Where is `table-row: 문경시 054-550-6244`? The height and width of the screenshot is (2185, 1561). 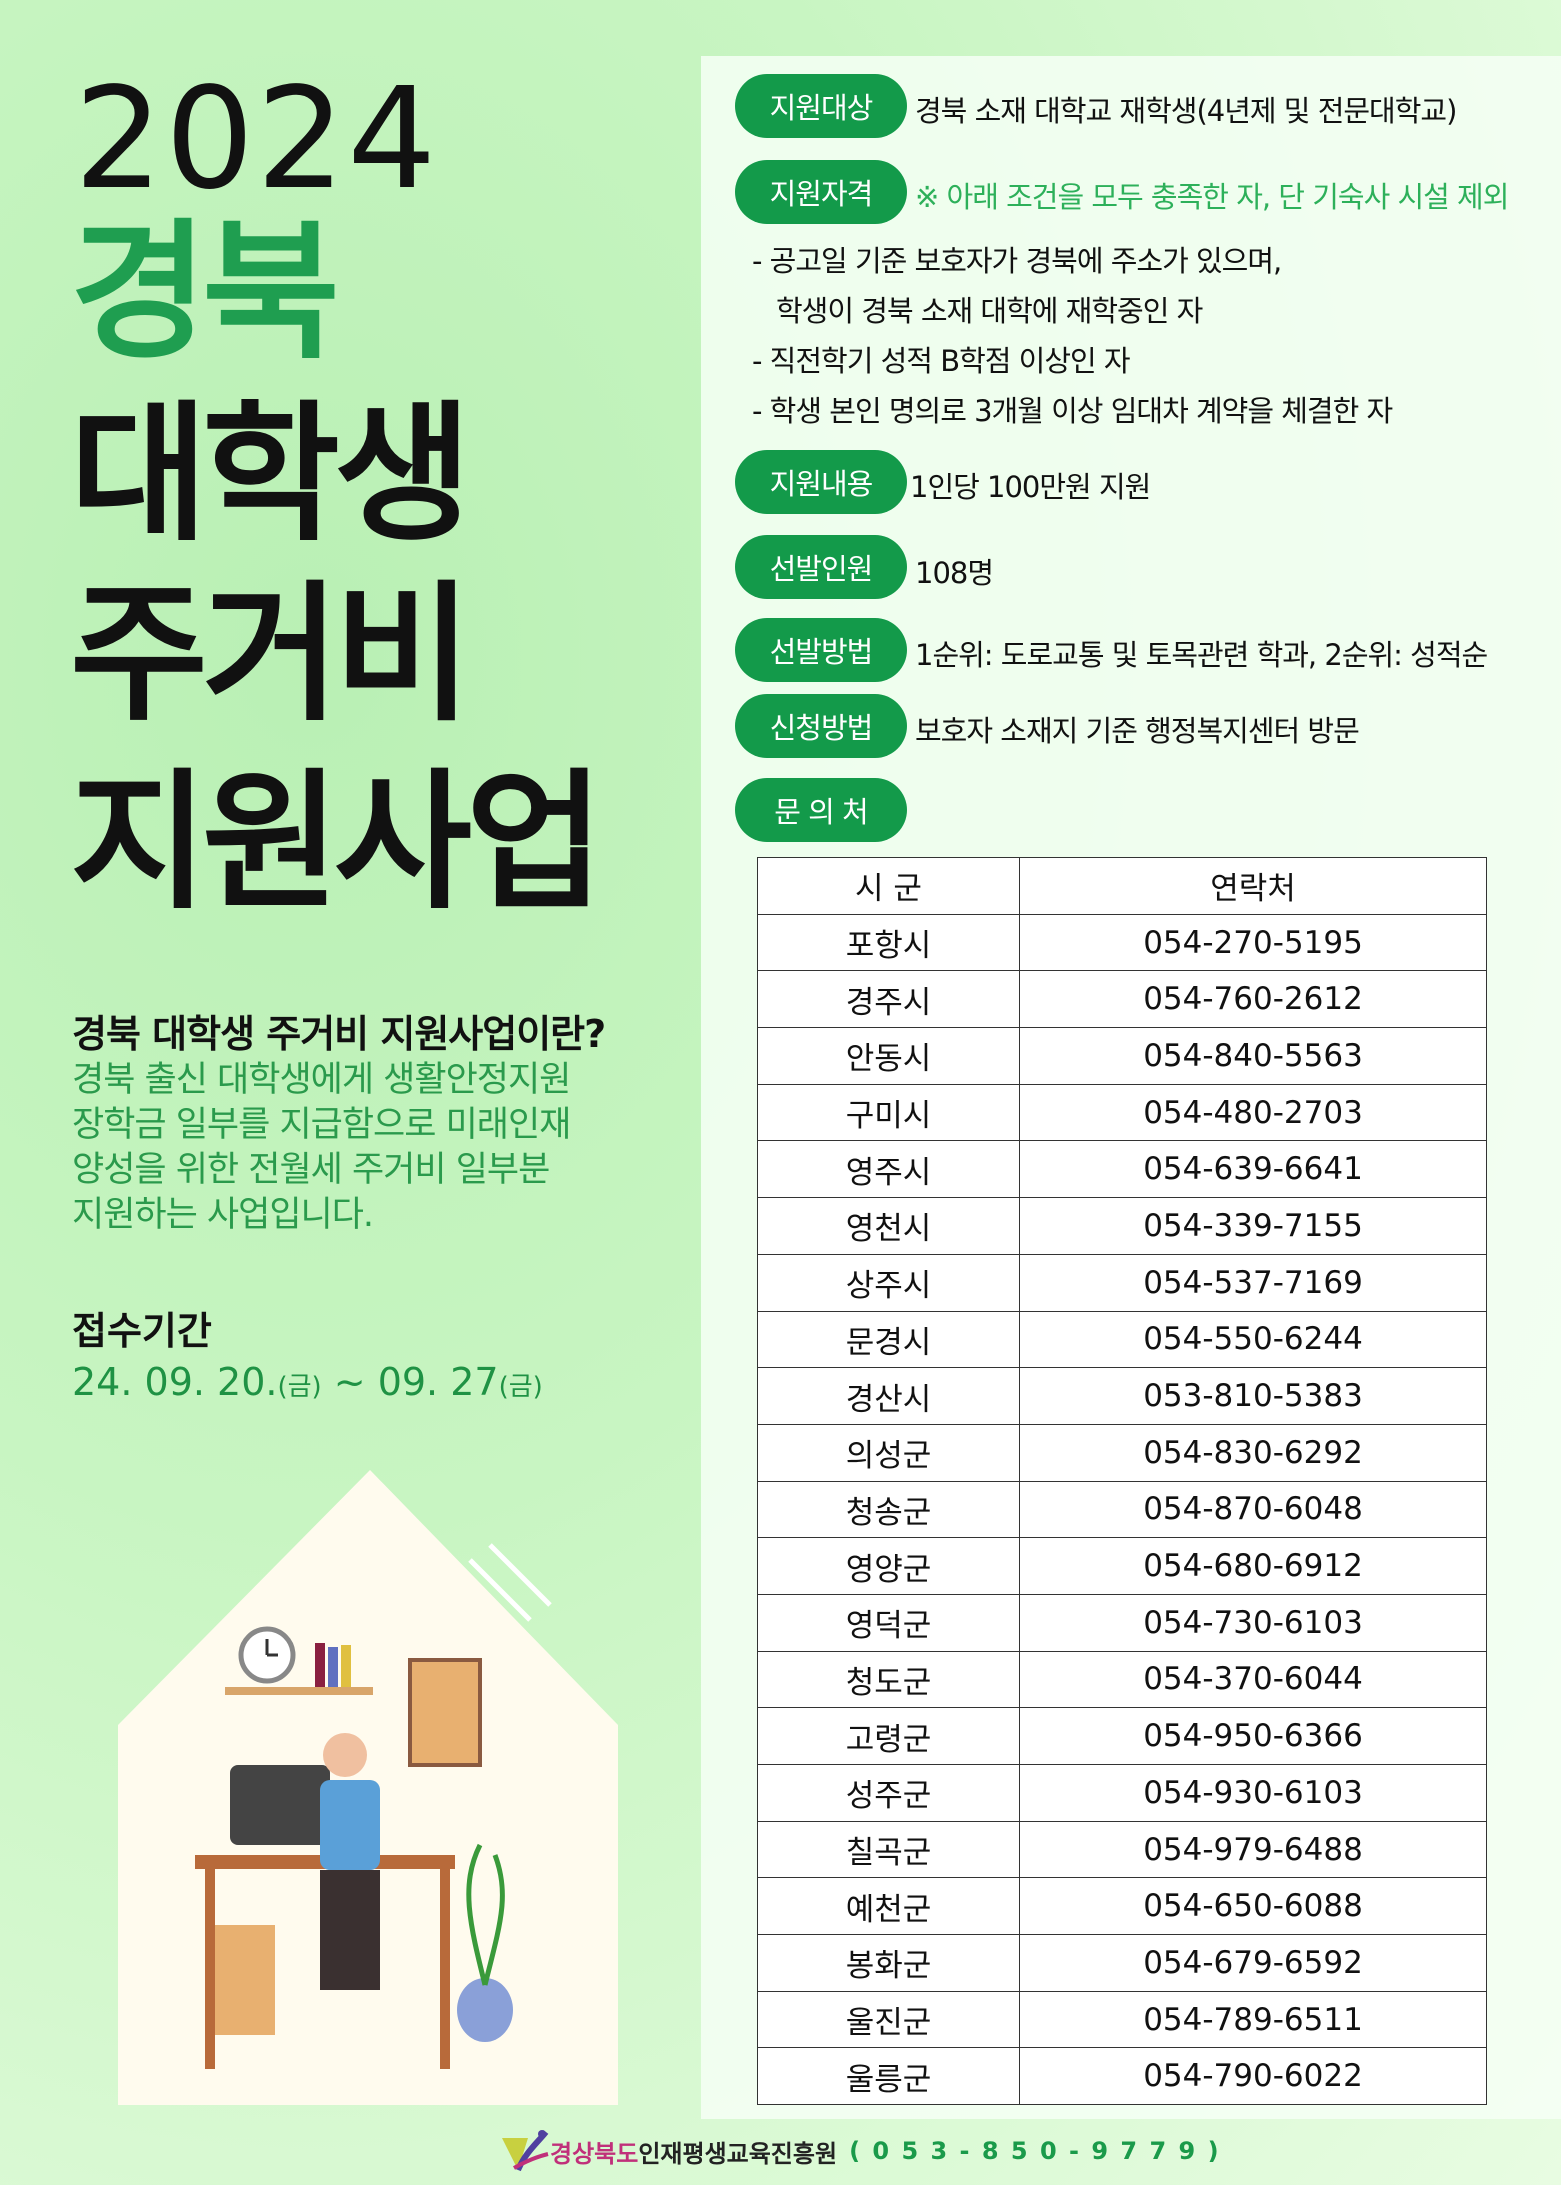 table-row: 문경시 054-550-6244 is located at coordinates (1122, 1339).